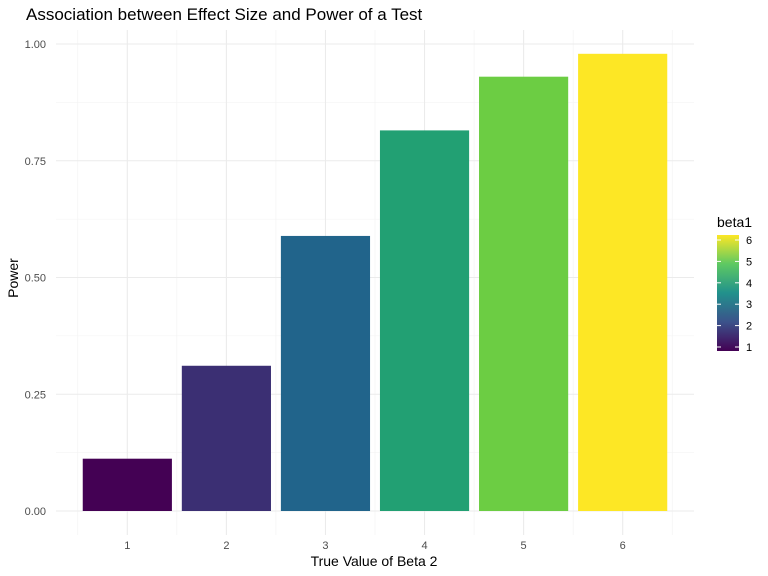  I want to click on legend: beta1 1 2 3 4 5 6, so click(734, 284).